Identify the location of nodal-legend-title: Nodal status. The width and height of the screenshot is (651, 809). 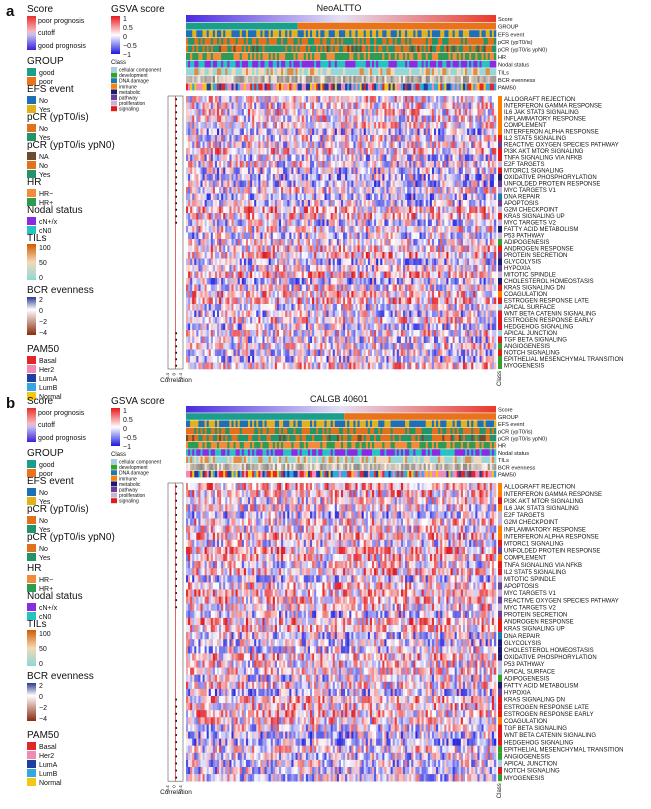
(55, 596).